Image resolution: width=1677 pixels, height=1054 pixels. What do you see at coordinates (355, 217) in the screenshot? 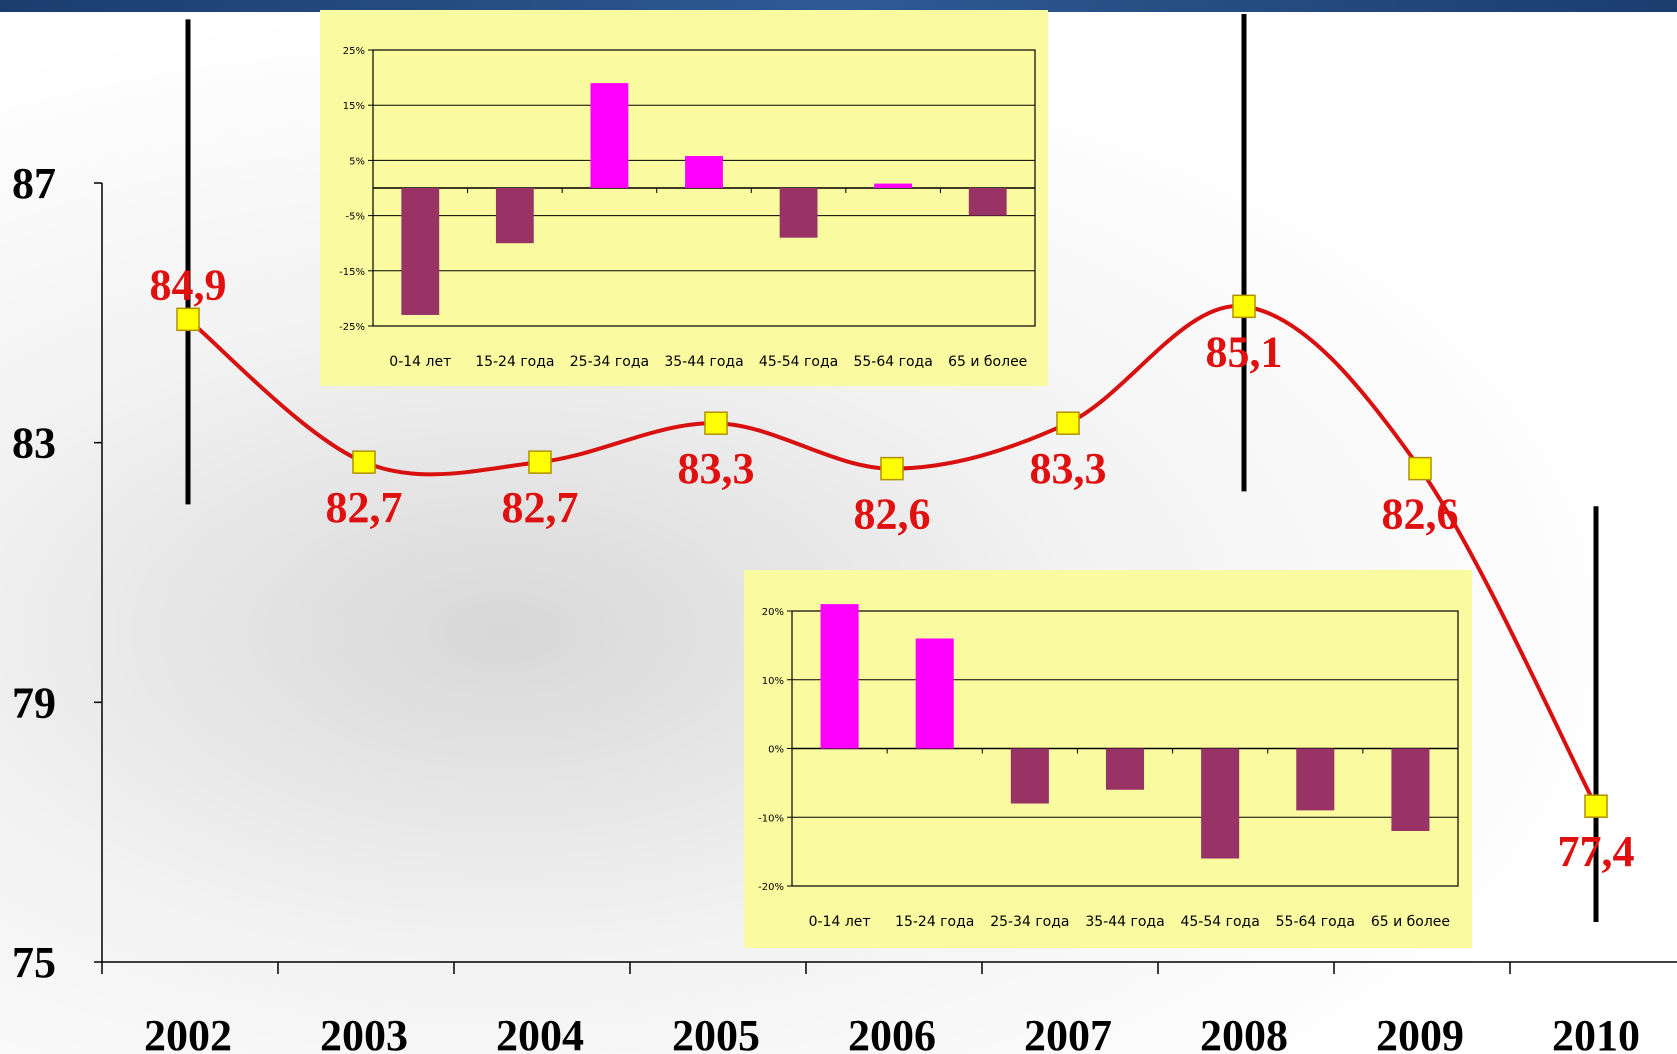
I see `inset-y-tick-label: -5%` at bounding box center [355, 217].